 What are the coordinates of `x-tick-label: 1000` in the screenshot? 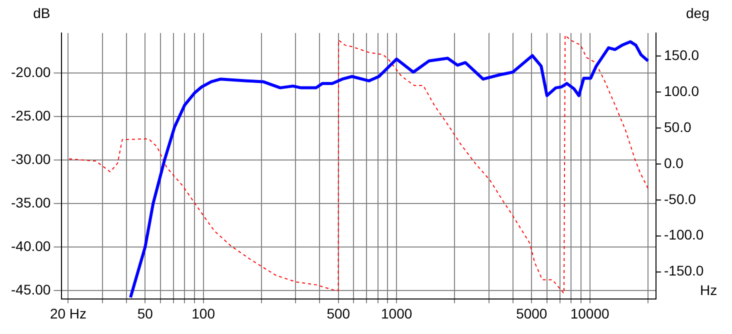 It's located at (396, 313).